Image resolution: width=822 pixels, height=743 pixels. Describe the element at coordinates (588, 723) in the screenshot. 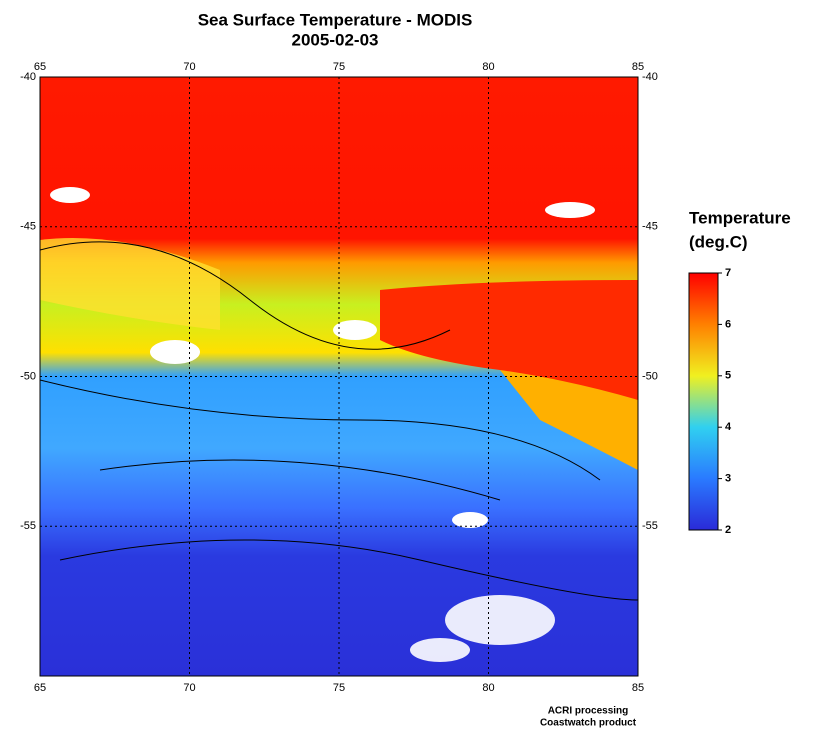

I see `footer: Coastwatch product` at that location.